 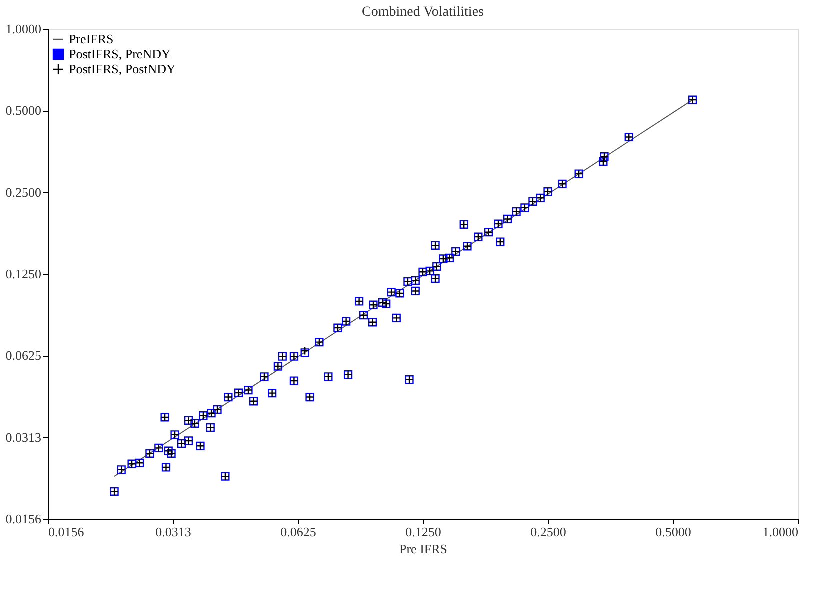 What do you see at coordinates (91, 39) in the screenshot?
I see `legend-label: PreIFRS` at bounding box center [91, 39].